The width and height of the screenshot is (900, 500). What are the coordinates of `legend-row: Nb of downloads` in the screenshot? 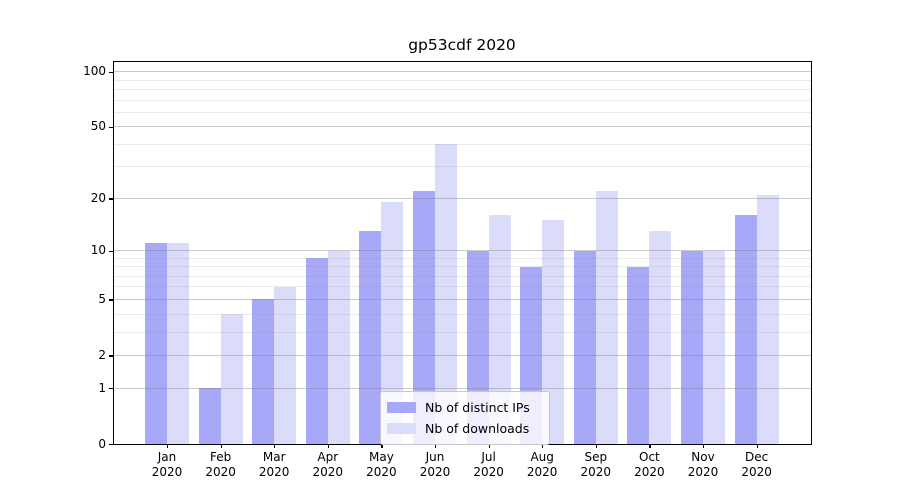 It's located at (465, 428).